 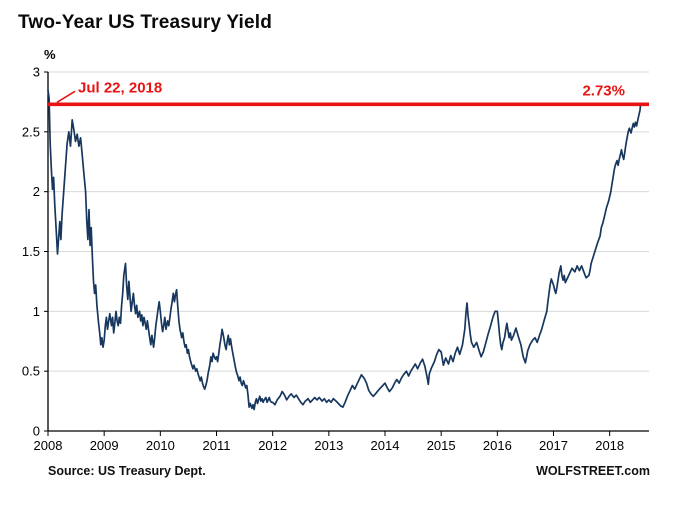 I want to click on x-tick-label: 2014, so click(x=385, y=445).